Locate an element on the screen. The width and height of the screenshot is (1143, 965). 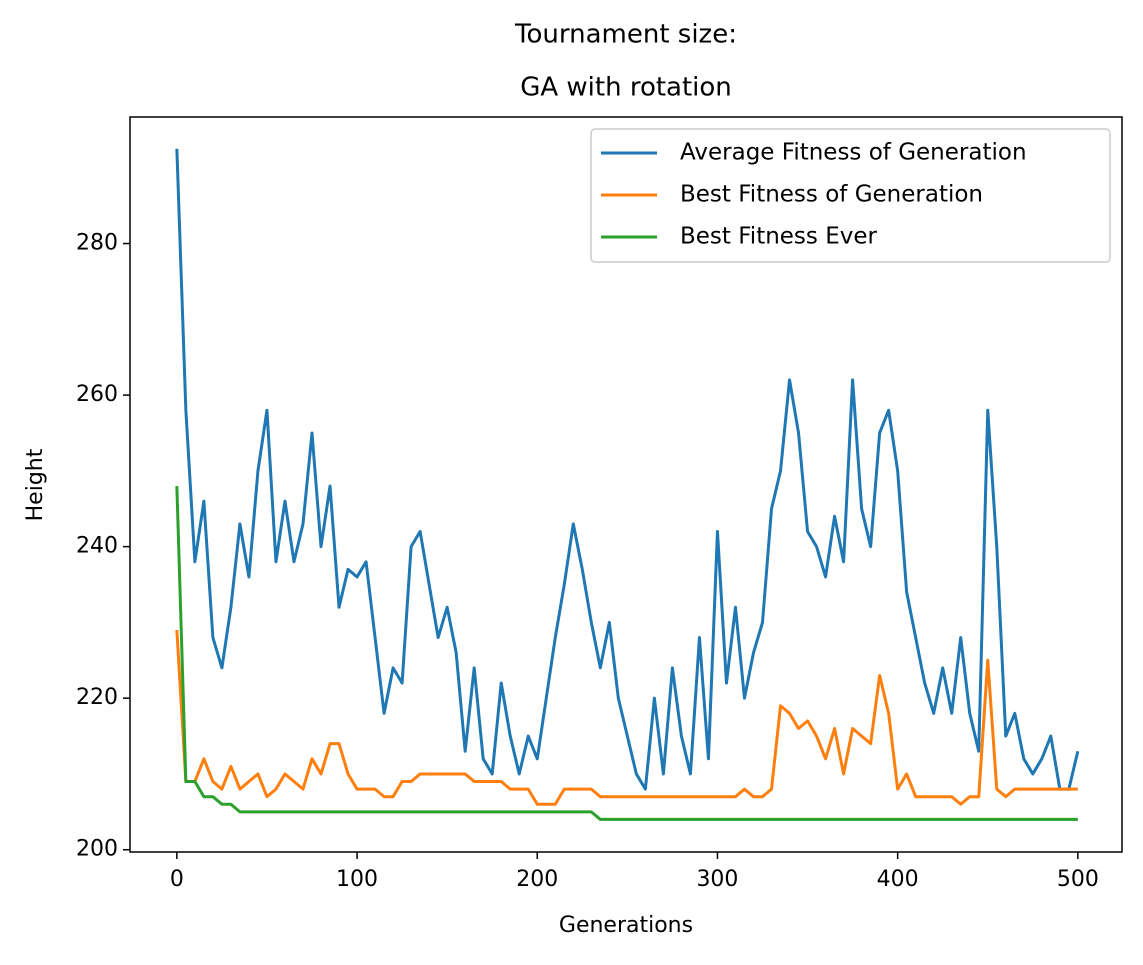
x-tick-label: 500 is located at coordinates (1078, 879).